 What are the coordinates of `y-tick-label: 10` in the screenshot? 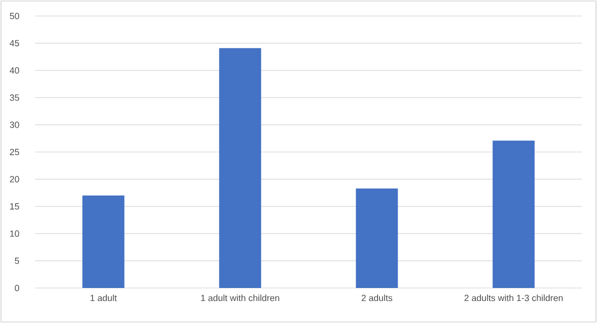 It's located at (15, 233).